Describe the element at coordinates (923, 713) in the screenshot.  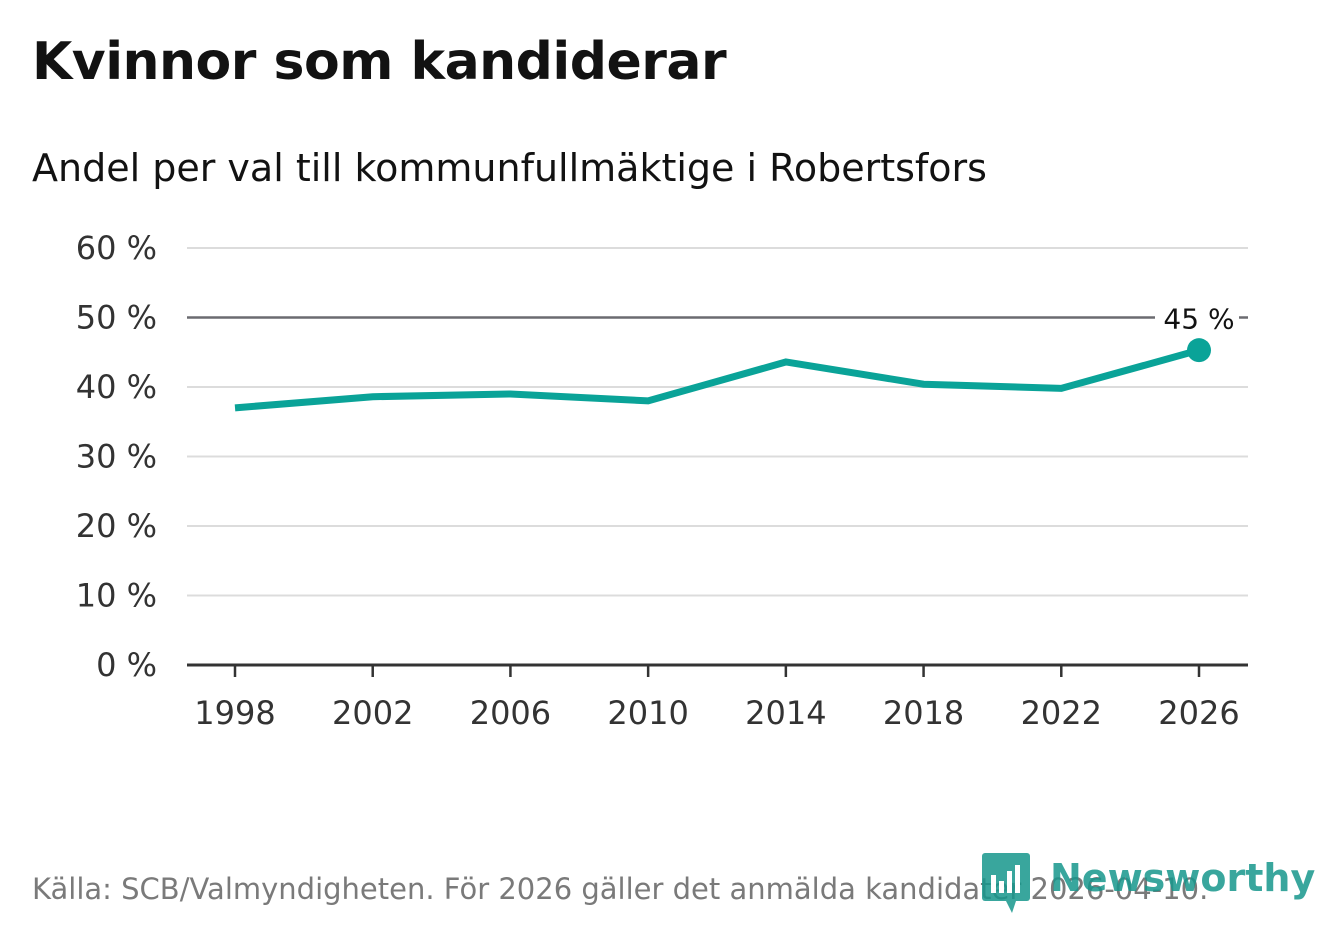
I see `x-tick-label: 2018` at that location.